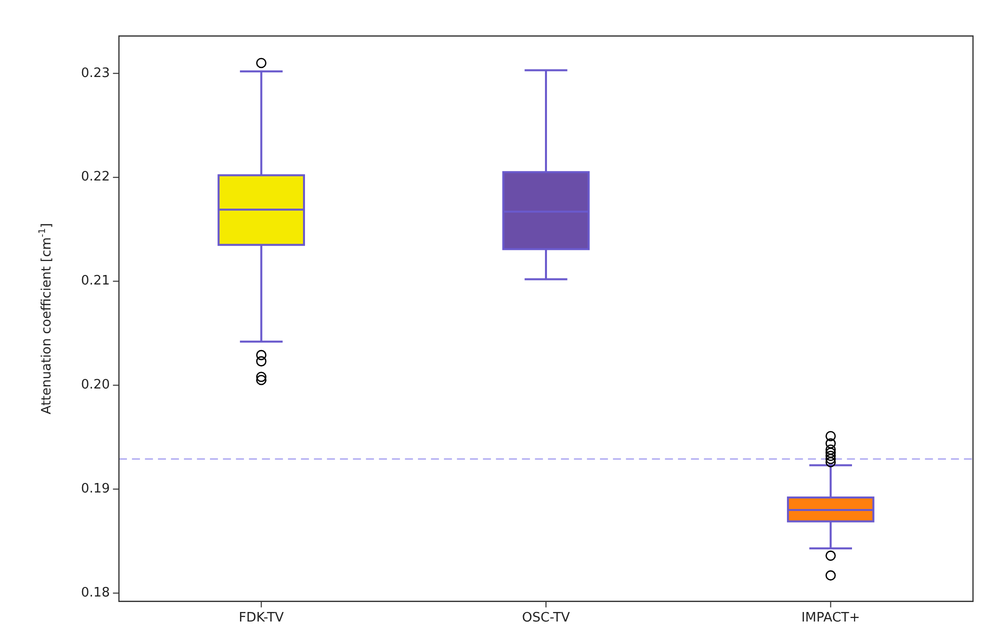 Image resolution: width=989 pixels, height=643 pixels. I want to click on y-tick-label: 0.19, so click(95, 489).